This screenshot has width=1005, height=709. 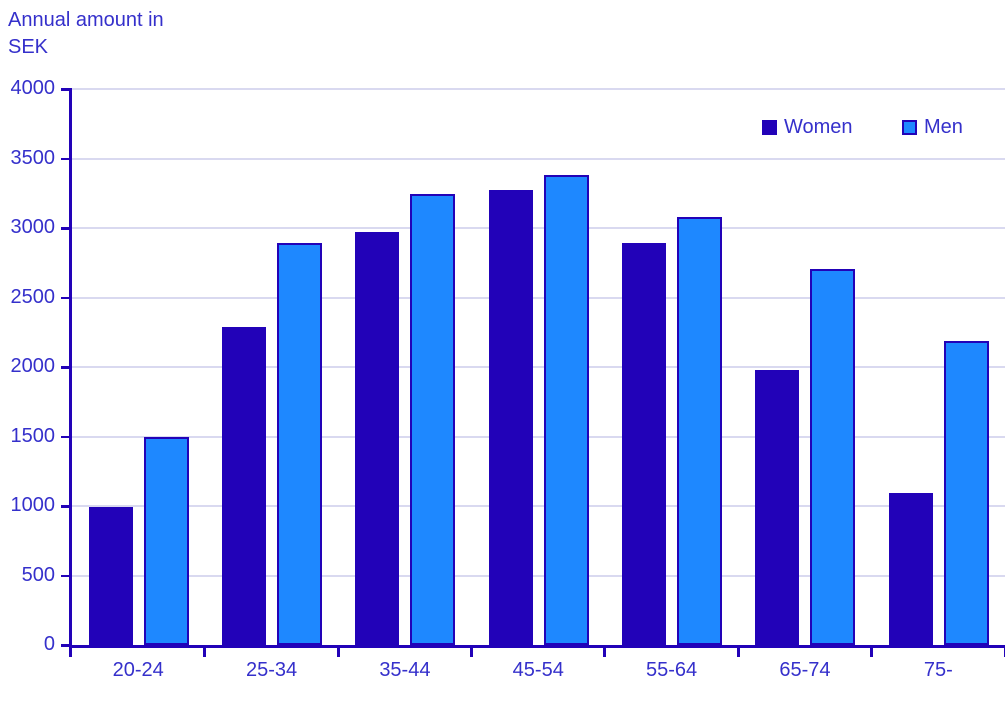 What do you see at coordinates (138, 670) in the screenshot?
I see `x-axis-label: 20-24` at bounding box center [138, 670].